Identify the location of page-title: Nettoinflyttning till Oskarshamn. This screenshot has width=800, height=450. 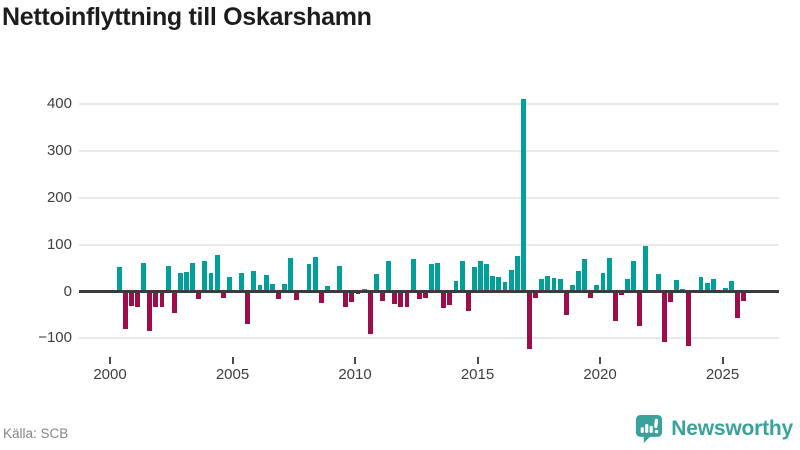
(187, 17).